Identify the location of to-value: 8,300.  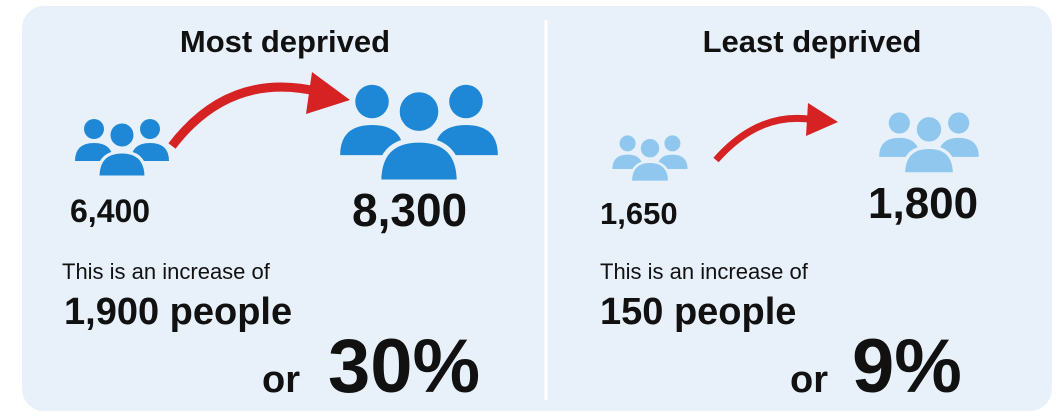
(409, 210).